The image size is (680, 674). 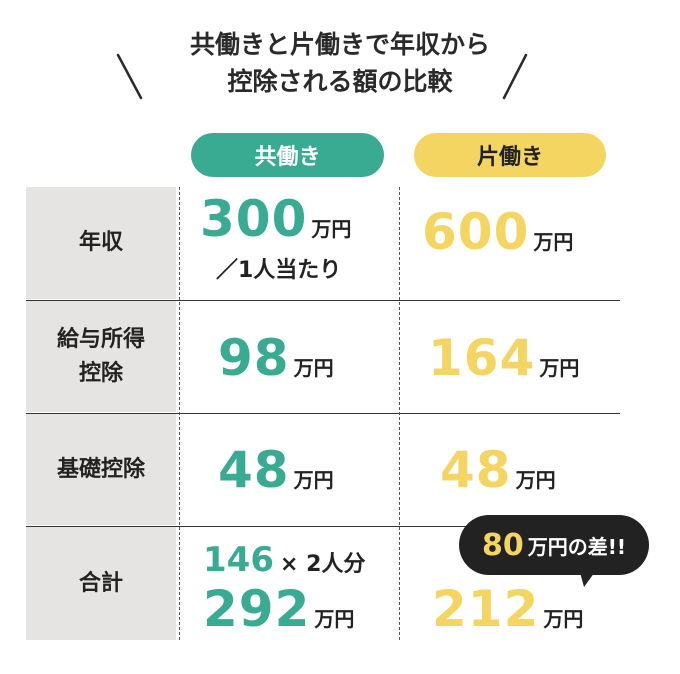 I want to click on row-header-total: 合計, so click(x=101, y=583).